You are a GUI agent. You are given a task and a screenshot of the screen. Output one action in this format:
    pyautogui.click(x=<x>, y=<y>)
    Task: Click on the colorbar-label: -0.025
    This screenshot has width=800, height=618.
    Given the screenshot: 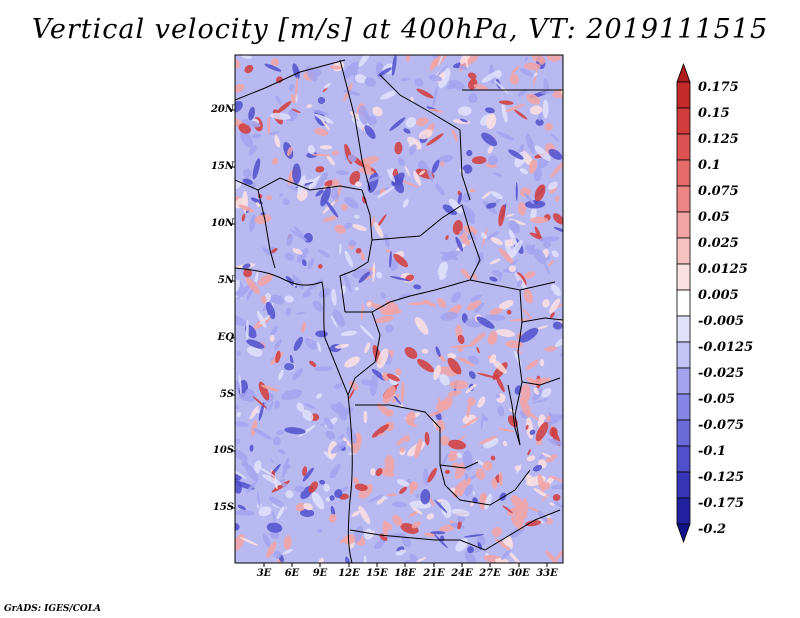 What is the action you would take?
    pyautogui.click(x=721, y=373)
    